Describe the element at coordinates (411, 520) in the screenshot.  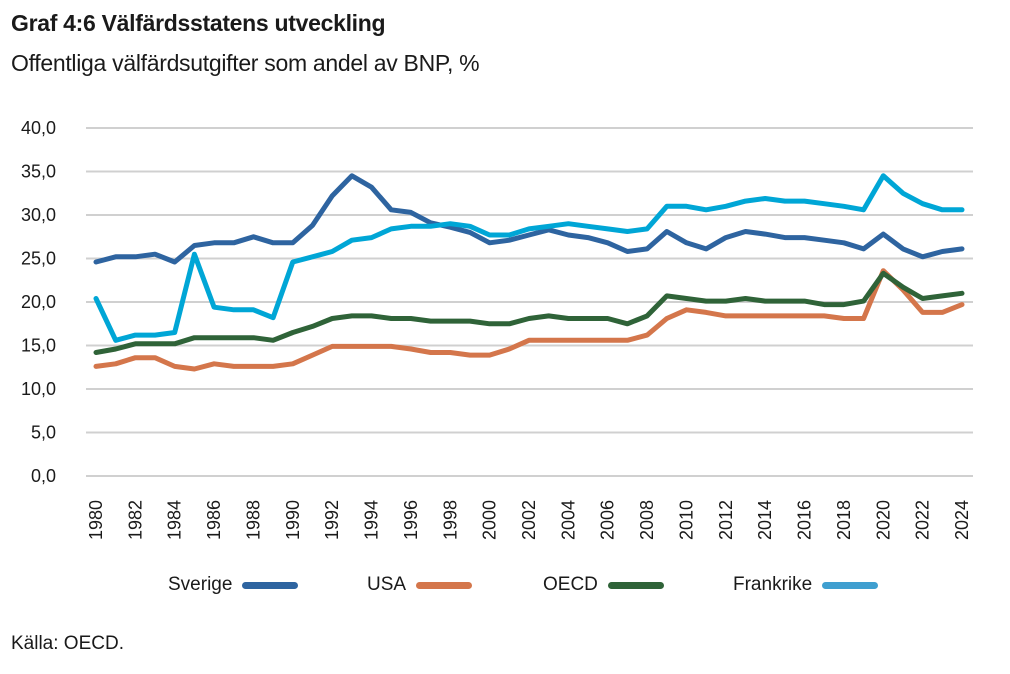
I see `x-tick-label: 1996` at that location.